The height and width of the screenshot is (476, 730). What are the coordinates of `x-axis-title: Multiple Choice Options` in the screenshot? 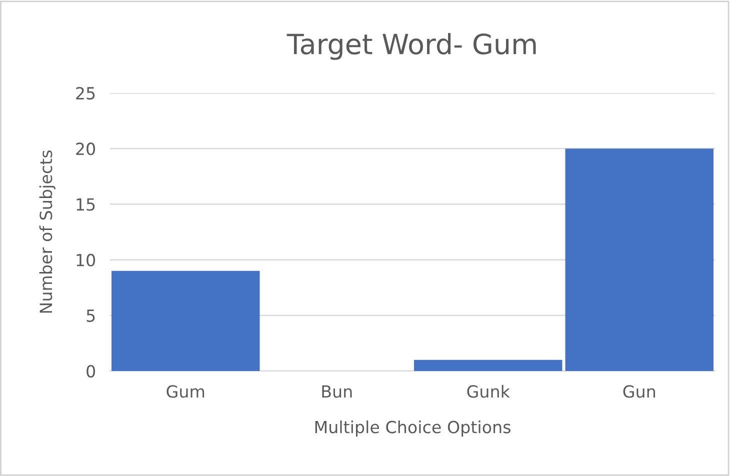 It's located at (412, 428).